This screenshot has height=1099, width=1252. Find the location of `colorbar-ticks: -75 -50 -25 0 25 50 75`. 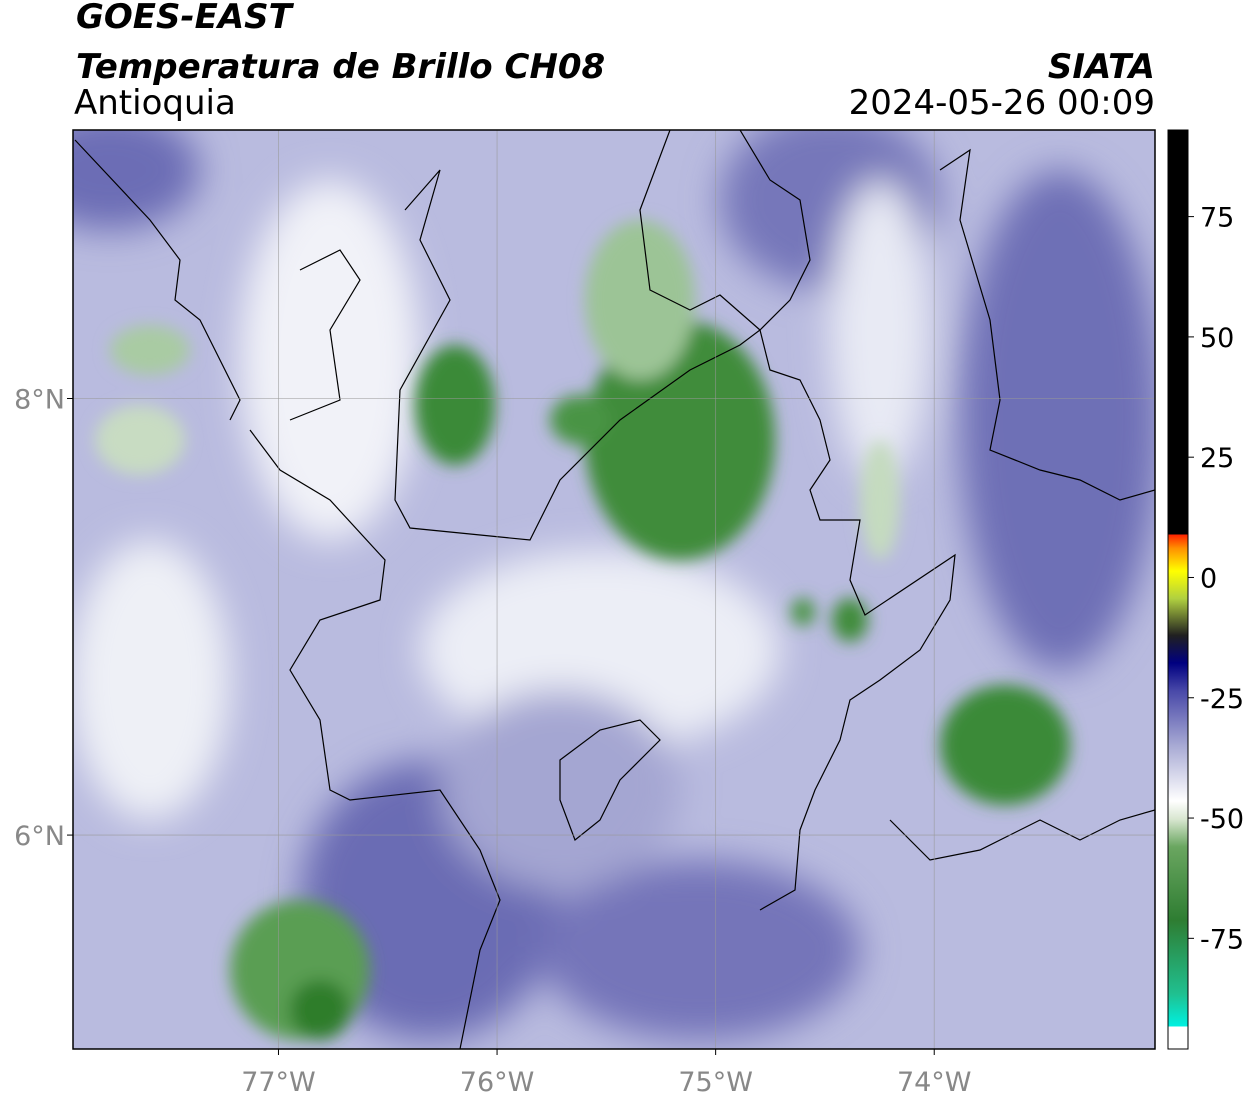

colorbar-ticks: -75 -50 -25 0 25 50 75 is located at coordinates (1216, 579).